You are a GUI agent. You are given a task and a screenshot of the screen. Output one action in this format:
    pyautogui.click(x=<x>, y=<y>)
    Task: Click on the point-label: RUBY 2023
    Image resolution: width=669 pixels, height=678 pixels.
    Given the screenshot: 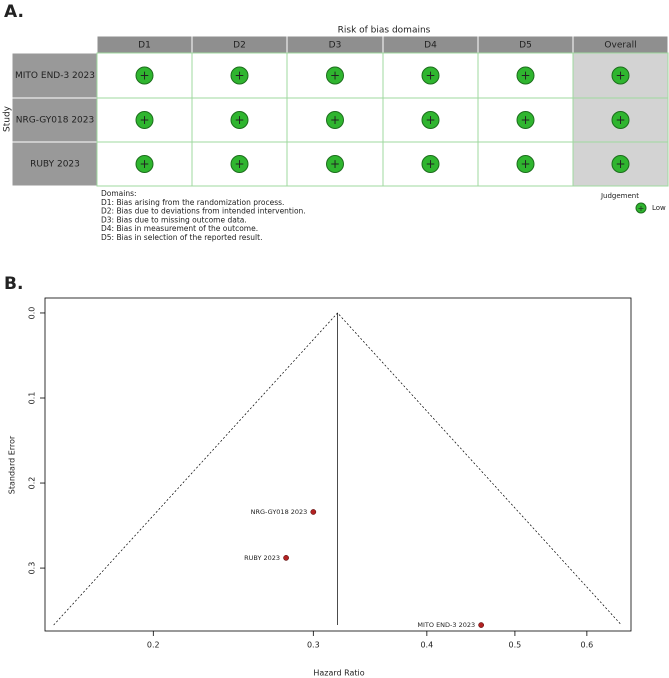 What is the action you would take?
    pyautogui.click(x=262, y=558)
    